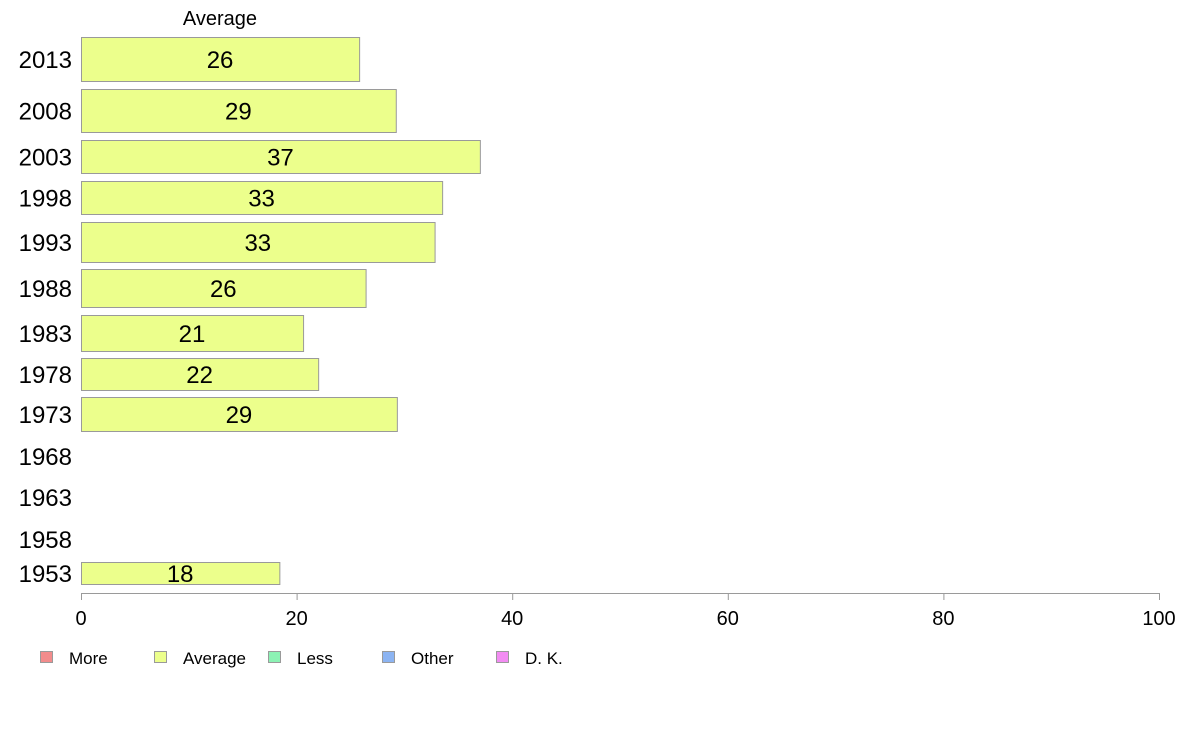 The image size is (1188, 736). I want to click on legend-swatch-average, so click(160, 657).